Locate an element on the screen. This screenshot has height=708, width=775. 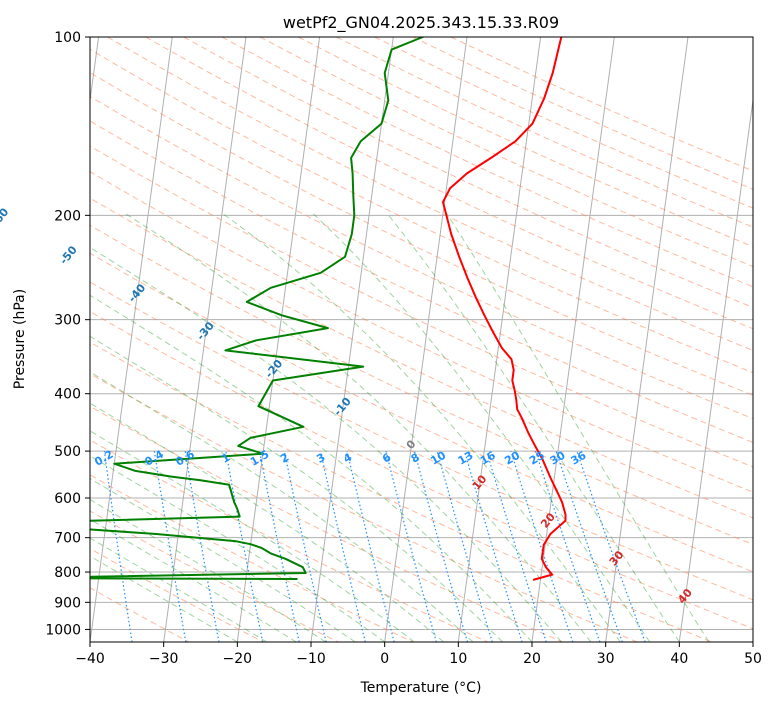
temperature-profile-line is located at coordinates (504, 309).